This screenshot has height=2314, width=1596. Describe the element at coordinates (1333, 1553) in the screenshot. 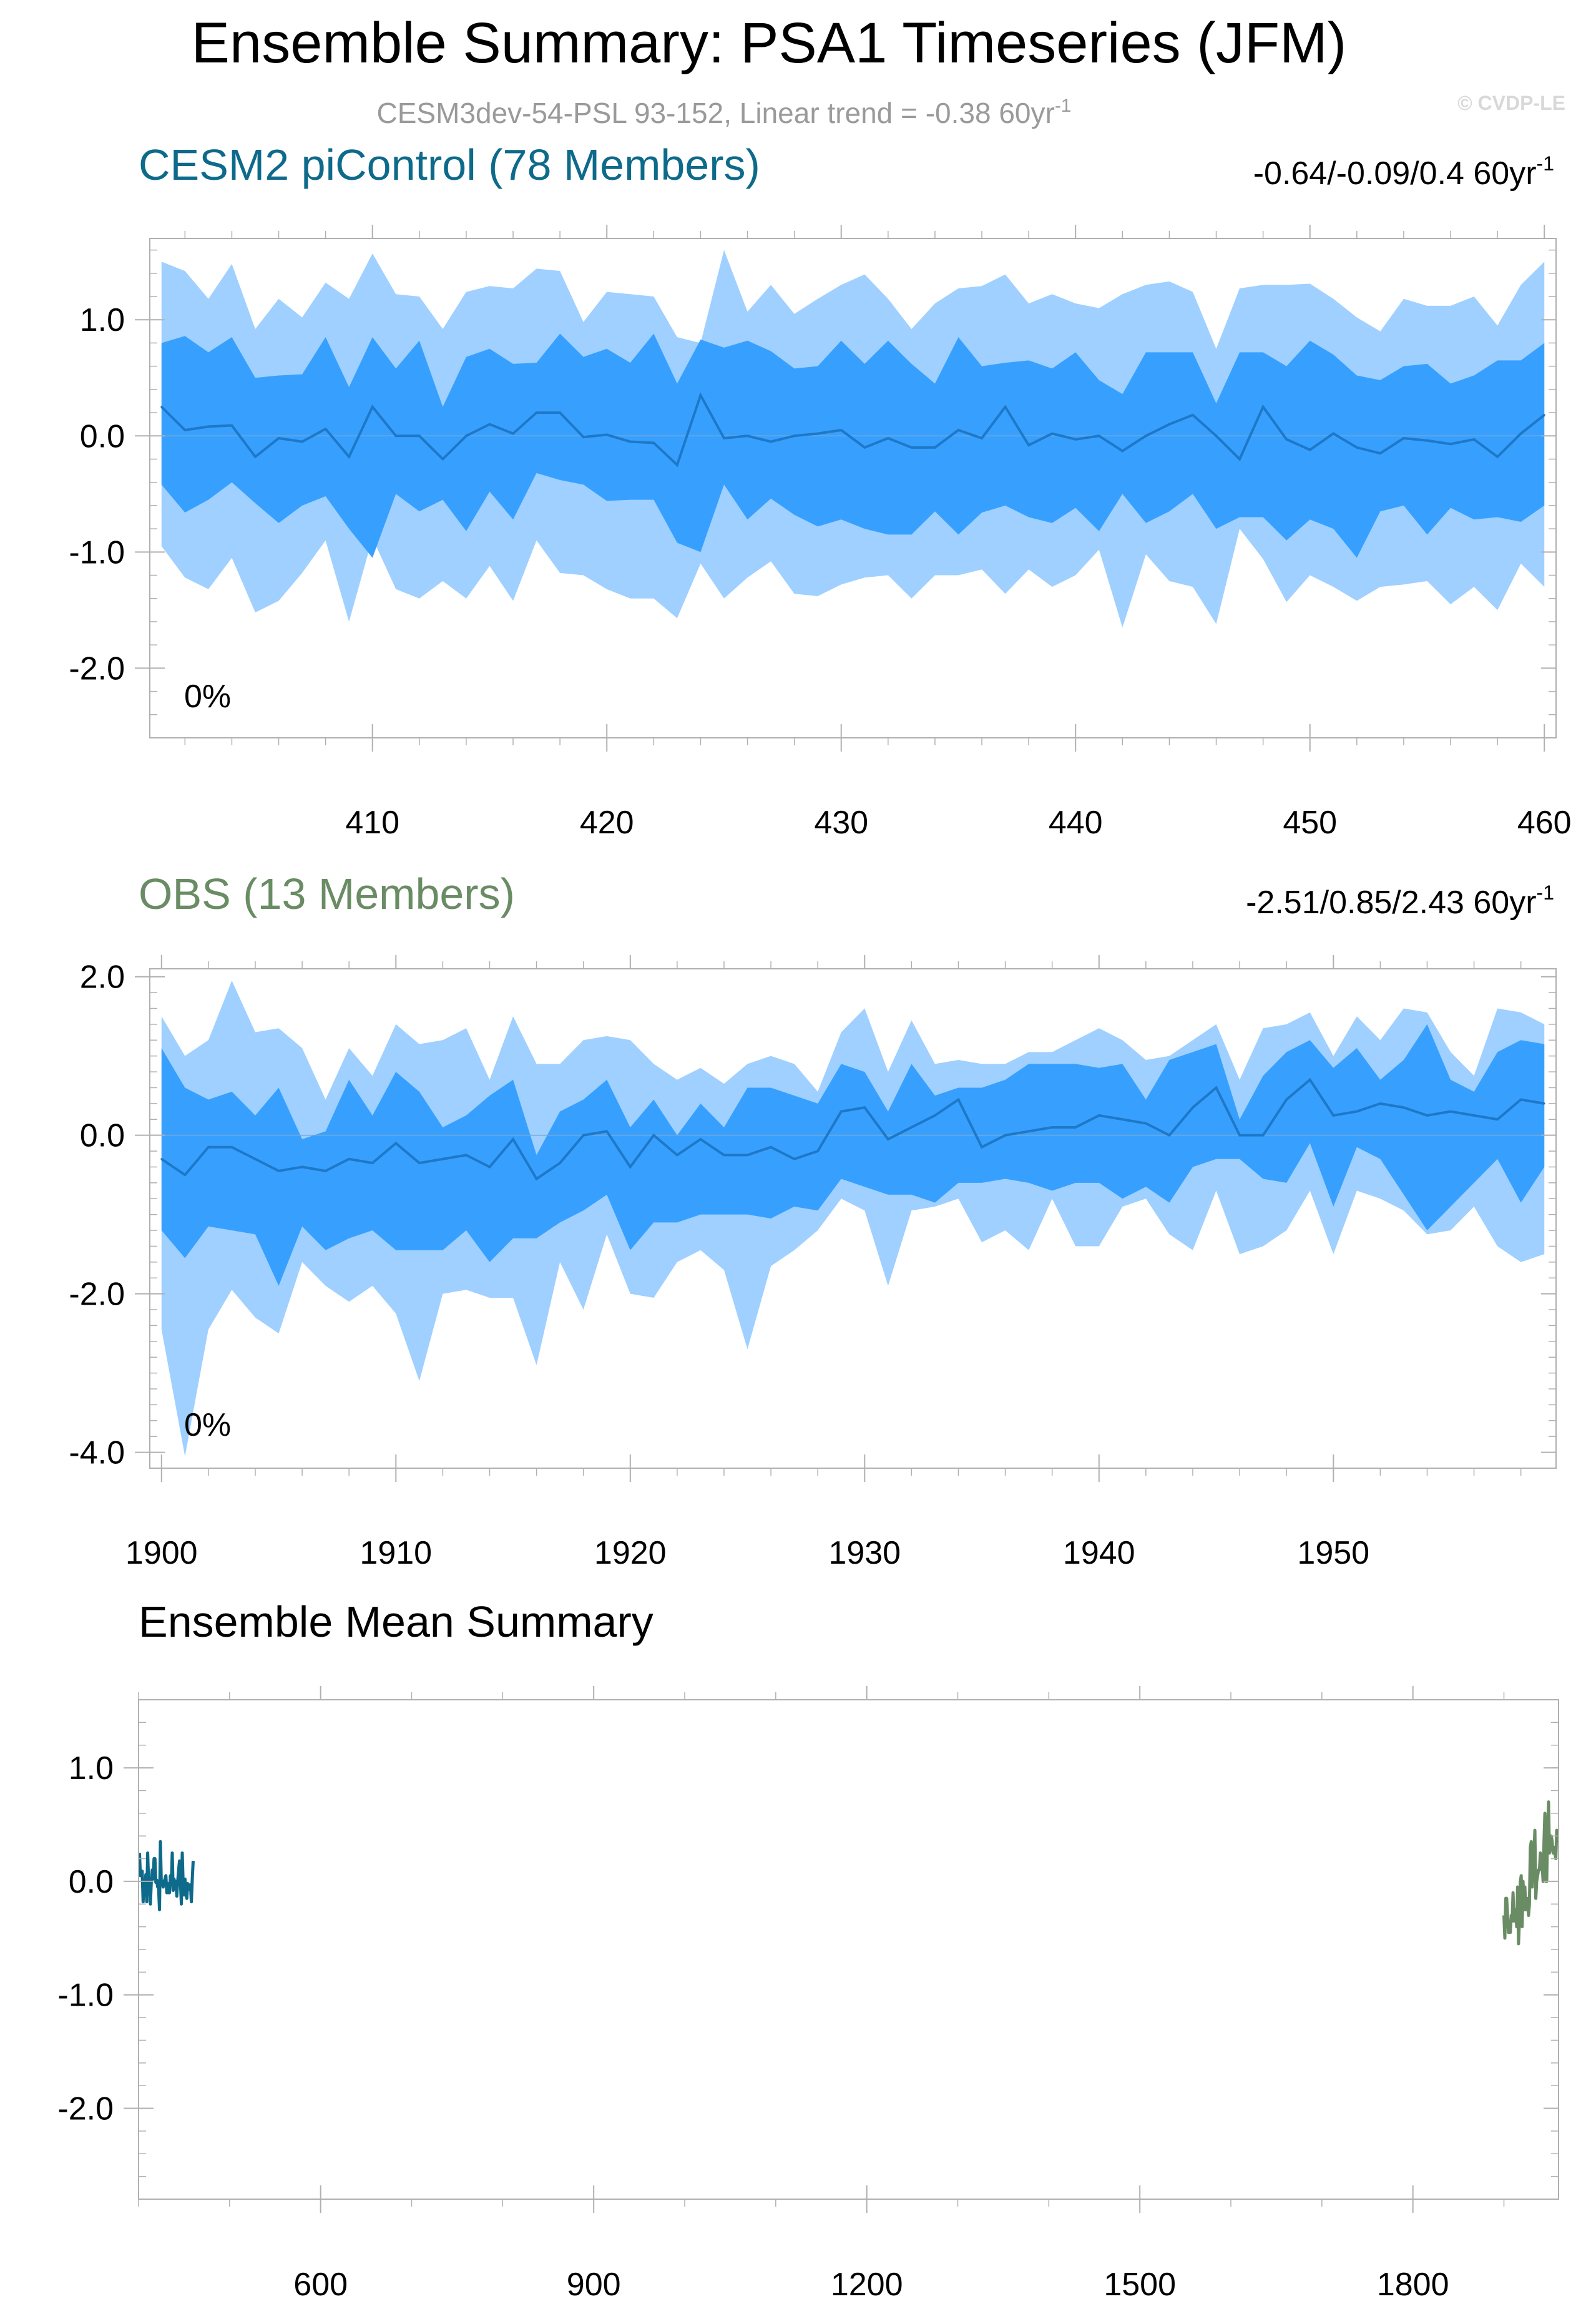

I see `obs-xtick-label: 1950` at that location.